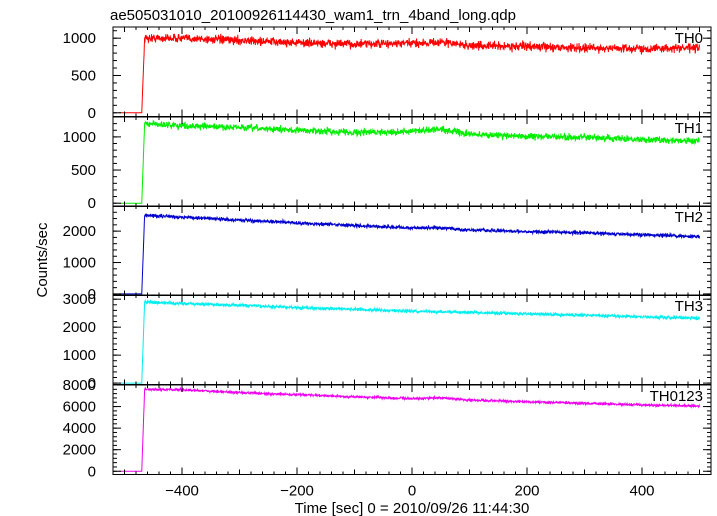 Image resolution: width=717 pixels, height=516 pixels. What do you see at coordinates (409, 253) in the screenshot?
I see `series-line-th2` at bounding box center [409, 253].